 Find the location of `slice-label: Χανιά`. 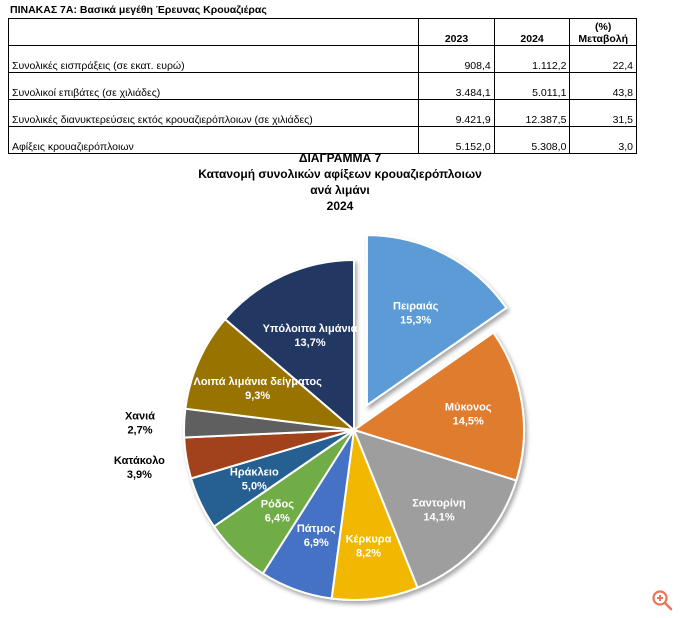

slice-label: Χανιά is located at coordinates (140, 416).